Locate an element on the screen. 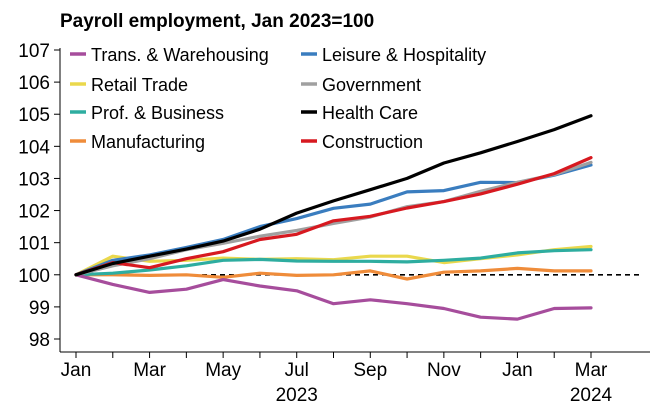 The image size is (656, 403). legend-label-manufacturing: Manufacturing is located at coordinates (148, 142).